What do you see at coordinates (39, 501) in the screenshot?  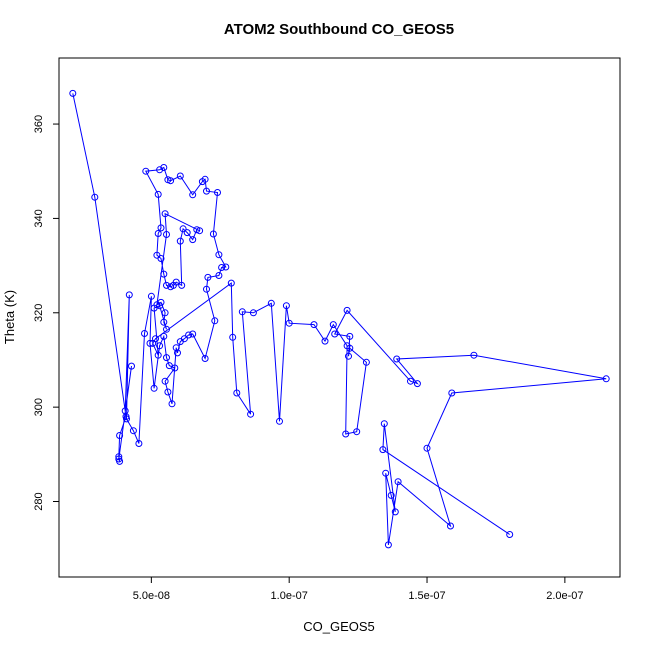 I see `y-tick-label: 280` at bounding box center [39, 501].